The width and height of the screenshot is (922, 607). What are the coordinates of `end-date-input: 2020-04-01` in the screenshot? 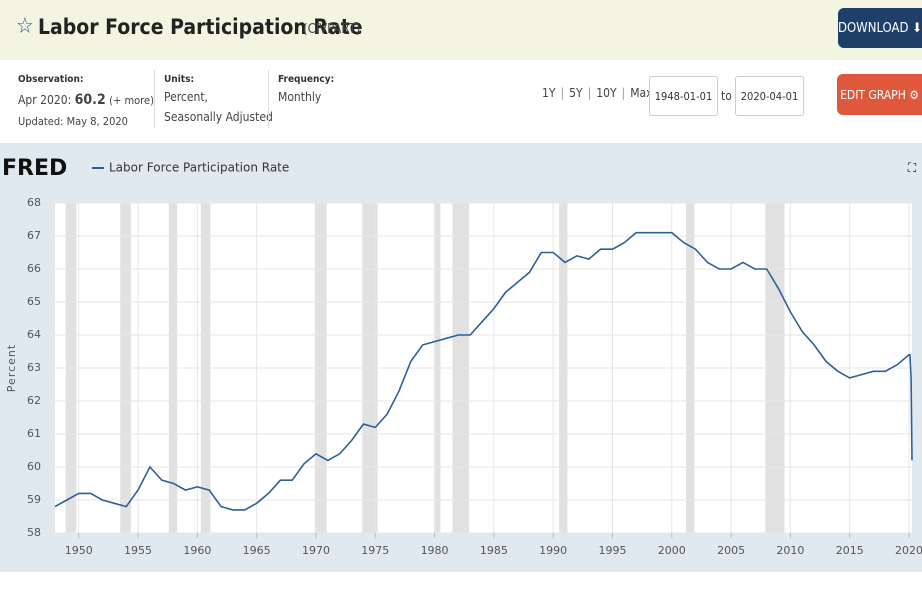 It's located at (769, 96).